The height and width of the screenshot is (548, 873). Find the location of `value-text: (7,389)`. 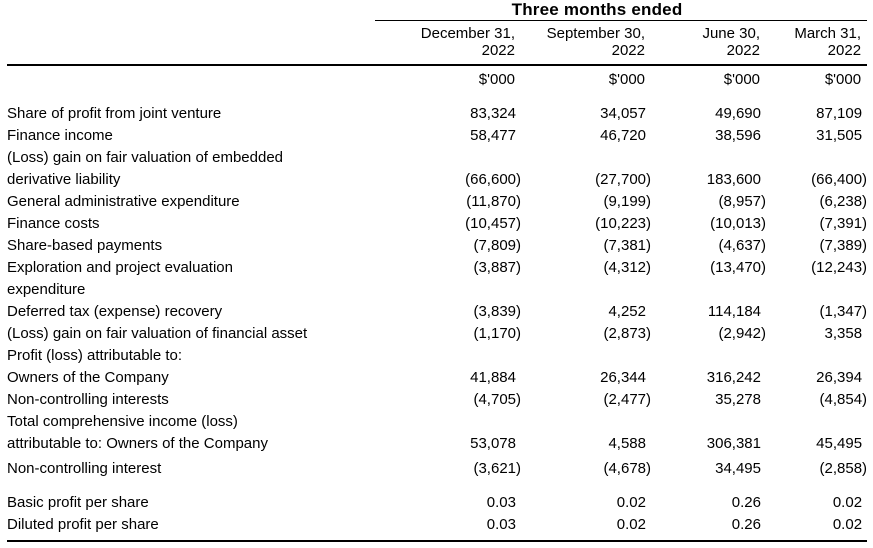

value-text: (7,389) is located at coordinates (843, 245).